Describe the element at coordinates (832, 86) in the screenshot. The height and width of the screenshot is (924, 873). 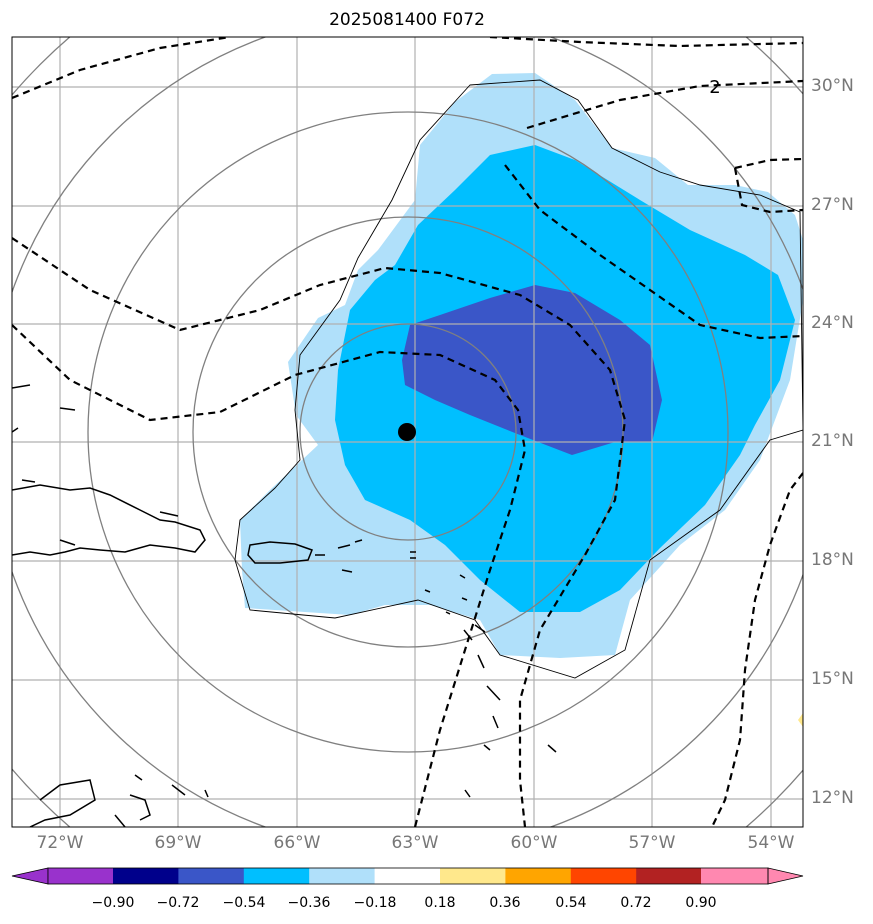
I see `lat-label-30n: 30°N` at that location.